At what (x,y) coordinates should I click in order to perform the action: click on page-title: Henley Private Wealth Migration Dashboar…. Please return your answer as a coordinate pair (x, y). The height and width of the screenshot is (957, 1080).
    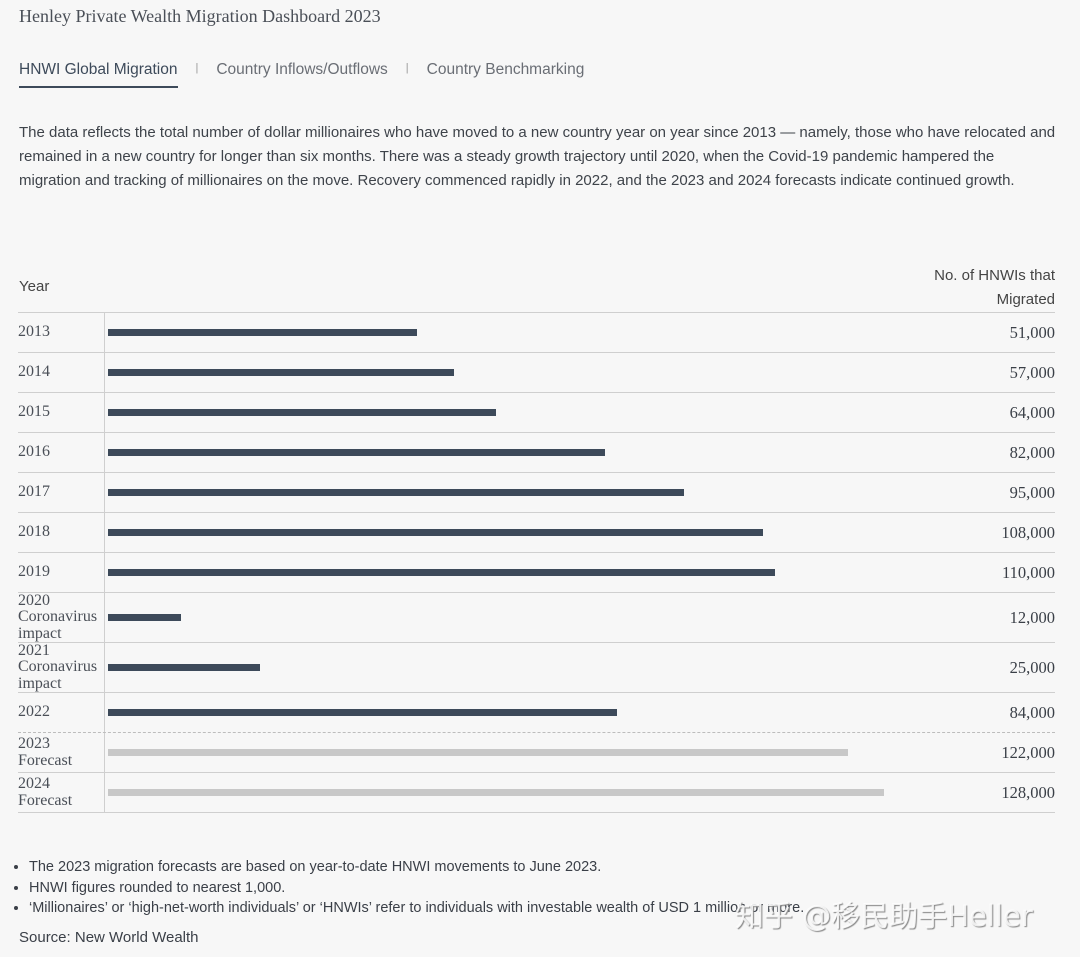
    Looking at the image, I should click on (200, 16).